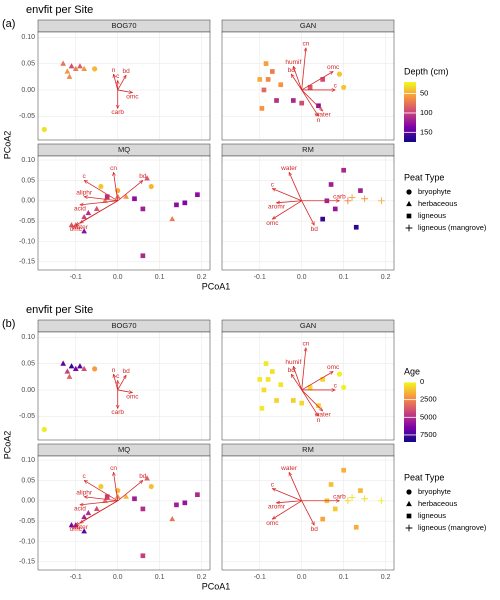 The image size is (500, 600). What do you see at coordinates (28, 337) in the screenshot?
I see `y-tick-label: 0.10` at bounding box center [28, 337].